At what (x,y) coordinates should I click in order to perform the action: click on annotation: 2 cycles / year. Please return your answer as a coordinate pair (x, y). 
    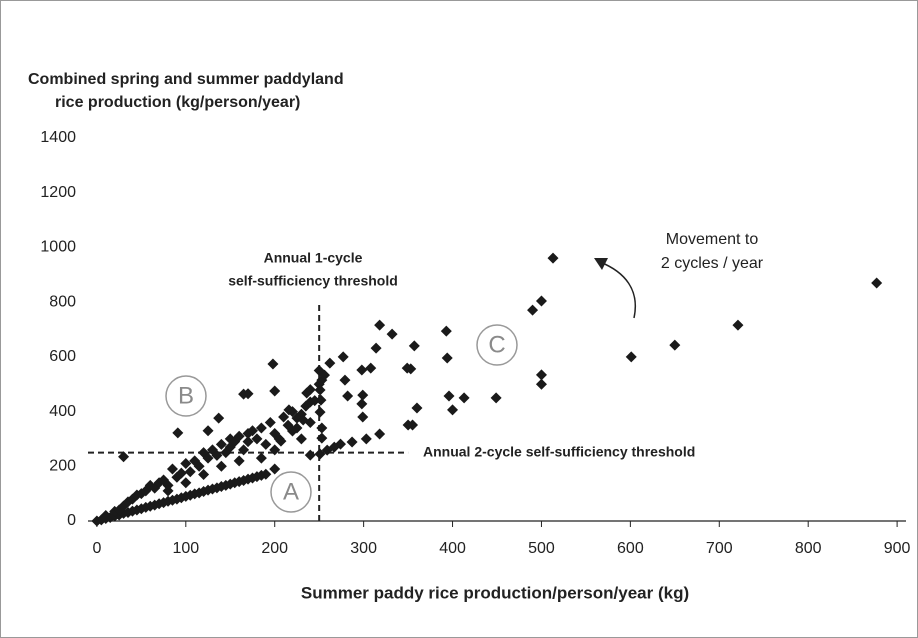
    Looking at the image, I should click on (712, 263).